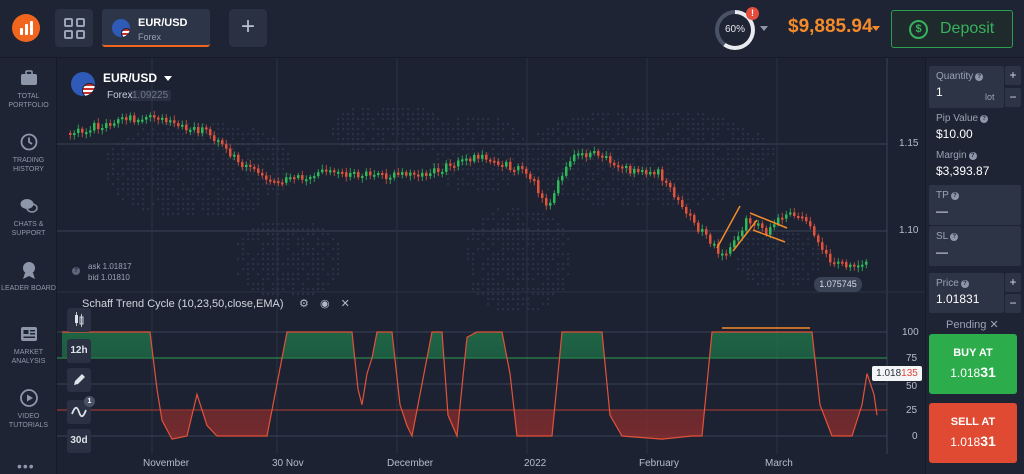  What do you see at coordinates (942, 236) in the screenshot?
I see `sl-label-text: SL` at bounding box center [942, 236].